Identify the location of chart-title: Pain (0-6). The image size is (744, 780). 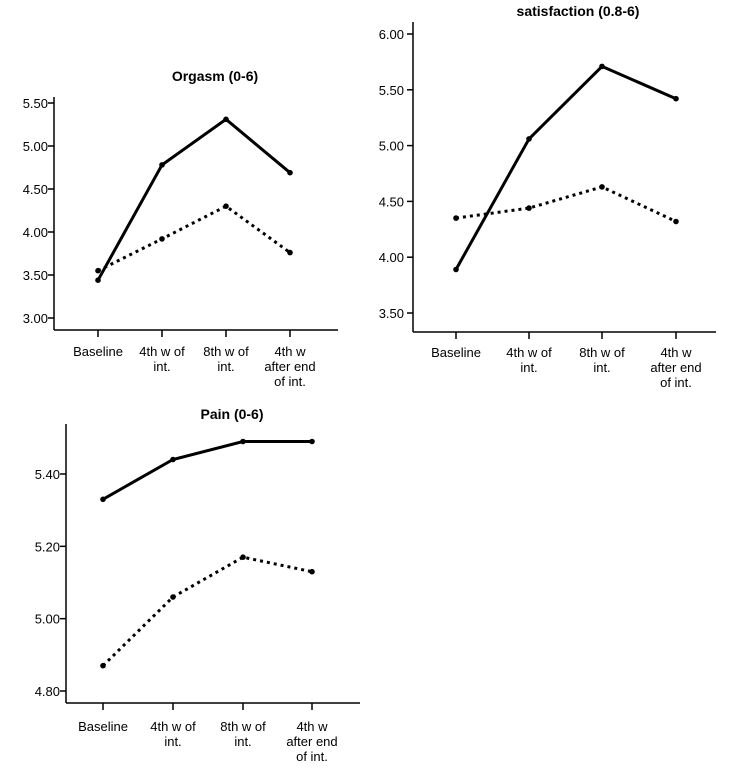
(231, 414).